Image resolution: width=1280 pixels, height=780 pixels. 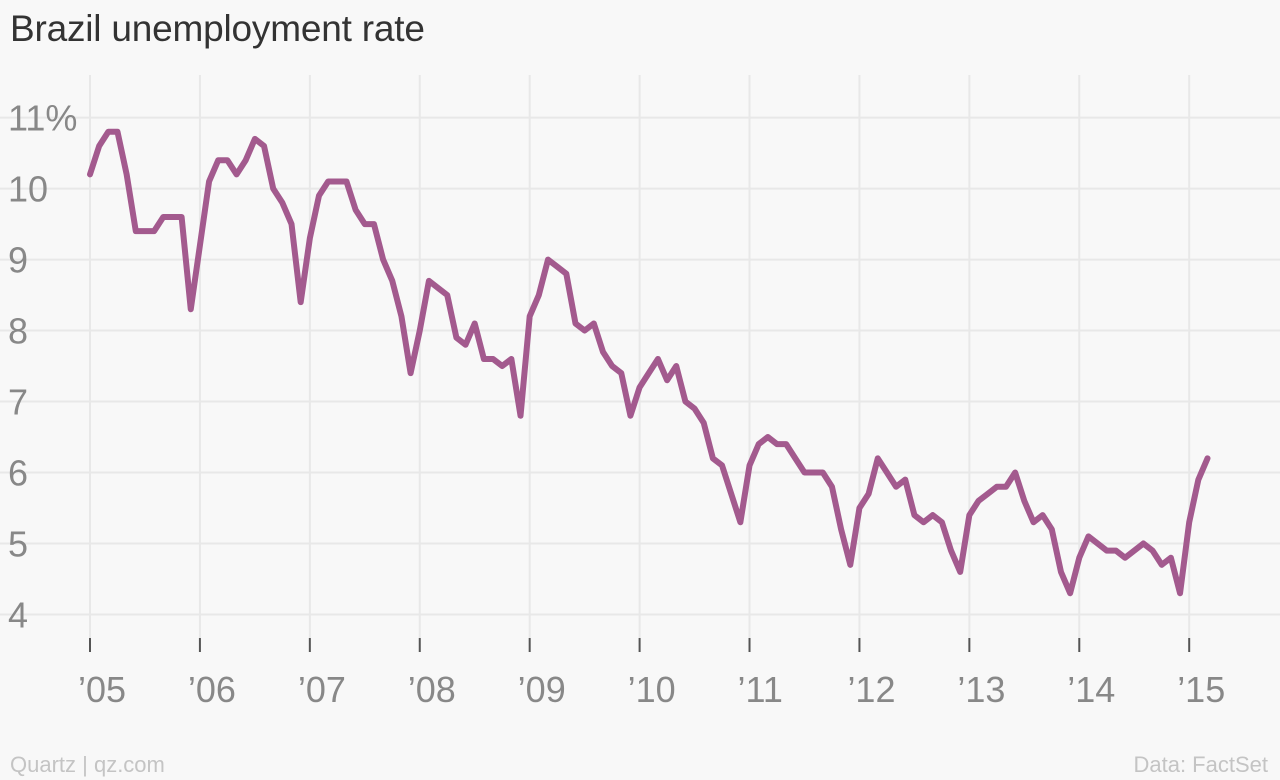 I want to click on x-tick-label: ’14, so click(x=1091, y=689).